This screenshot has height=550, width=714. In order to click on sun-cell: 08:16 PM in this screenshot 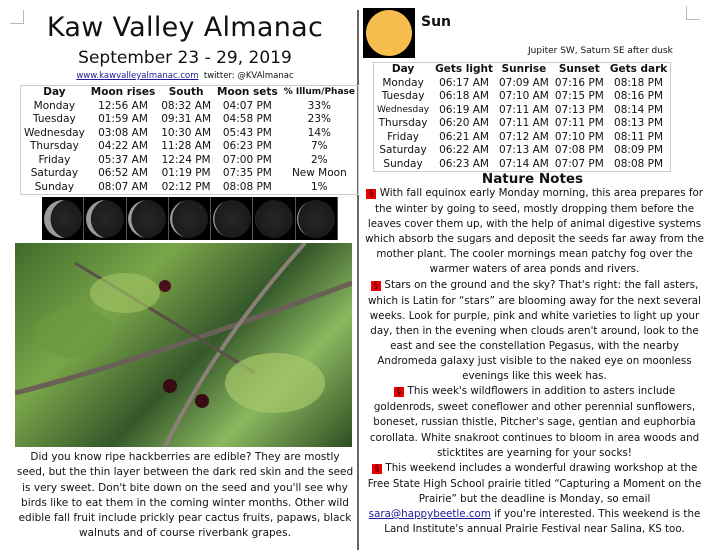, I will do `click(639, 96)`.